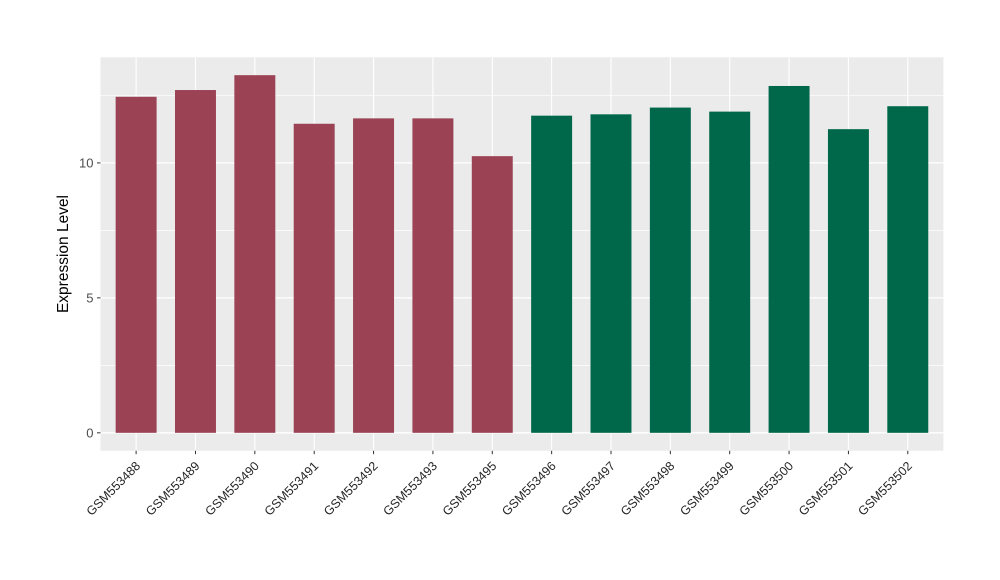 The image size is (1000, 580). What do you see at coordinates (492, 294) in the screenshot?
I see `bar-GSM553495` at bounding box center [492, 294].